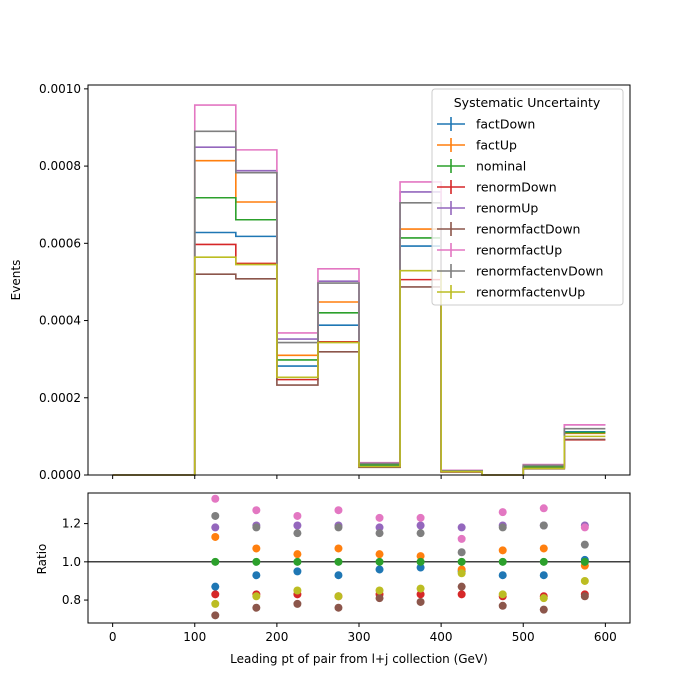 Image resolution: width=700 pixels, height=700 pixels. I want to click on legend-label: renormfactDown, so click(528, 229).